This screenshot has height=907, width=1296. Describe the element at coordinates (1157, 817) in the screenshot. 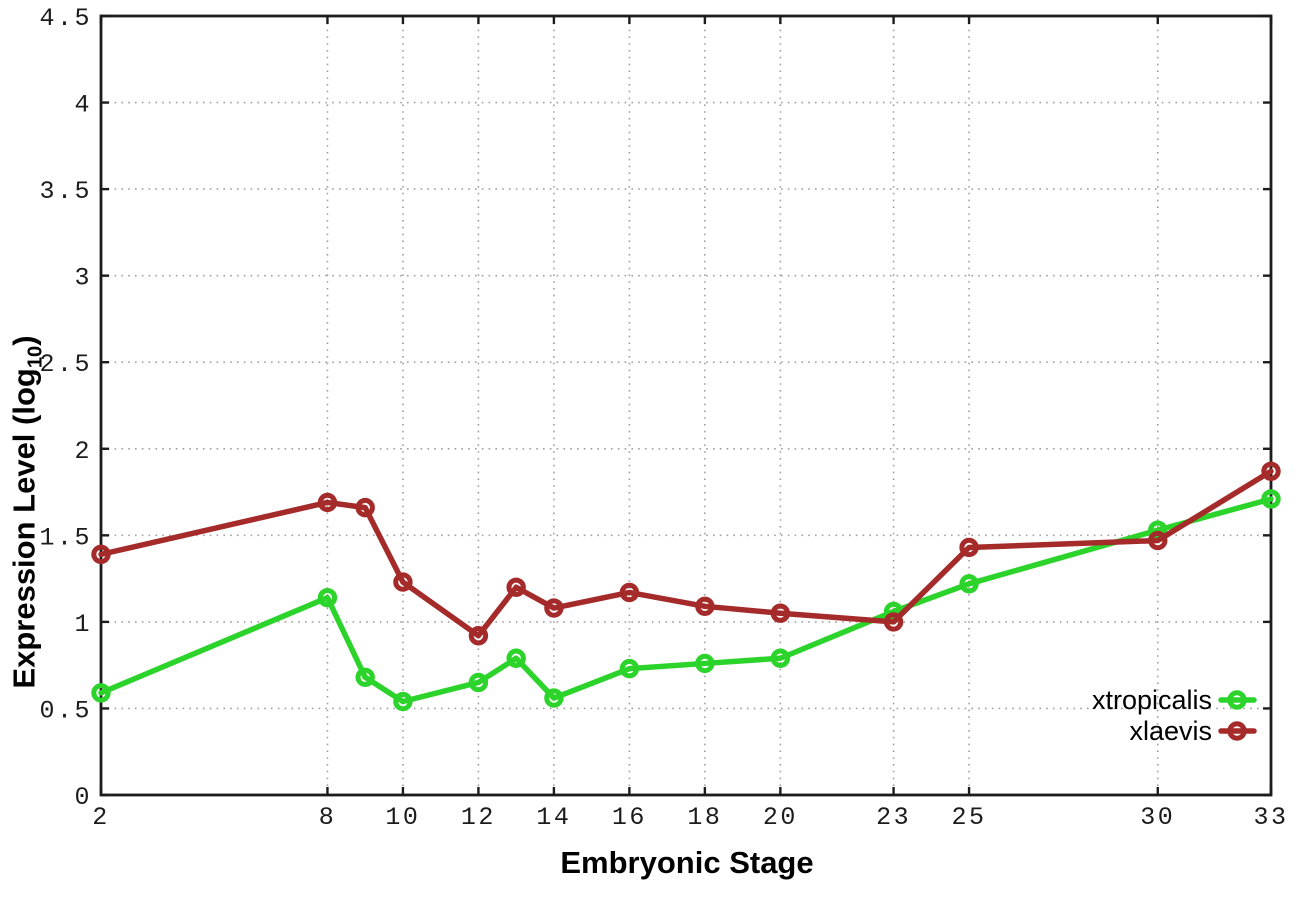

I see `x-tick-label: 30` at that location.